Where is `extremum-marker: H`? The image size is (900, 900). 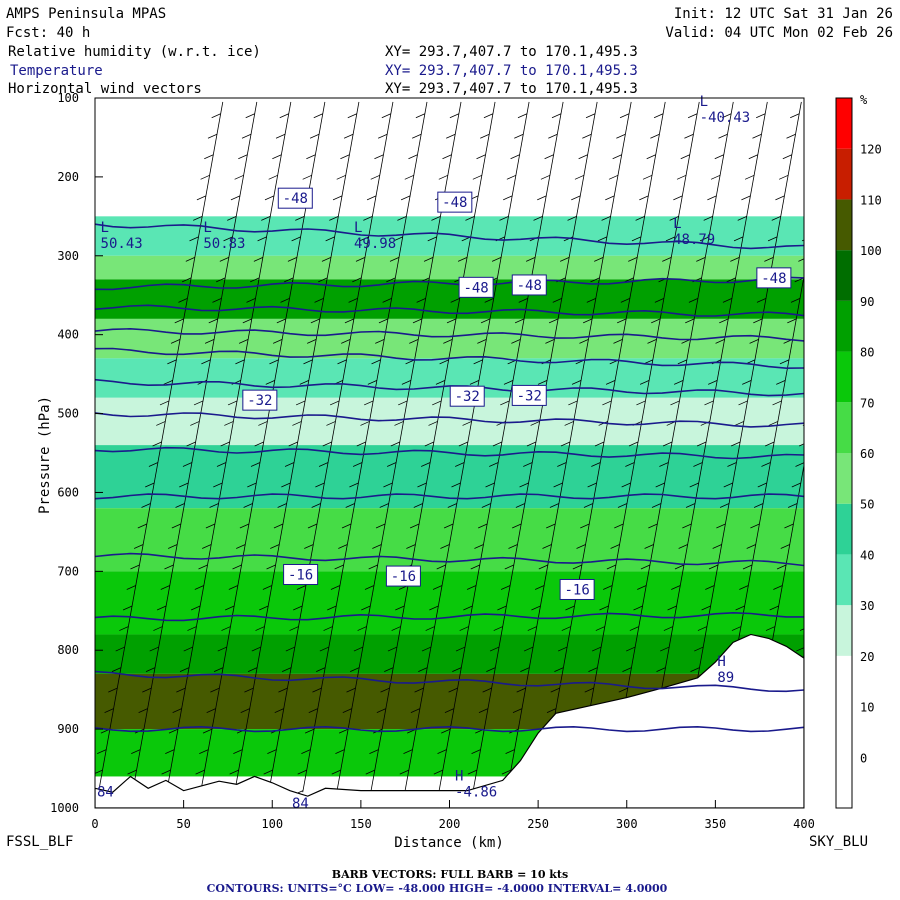 extremum-marker: H is located at coordinates (721, 662).